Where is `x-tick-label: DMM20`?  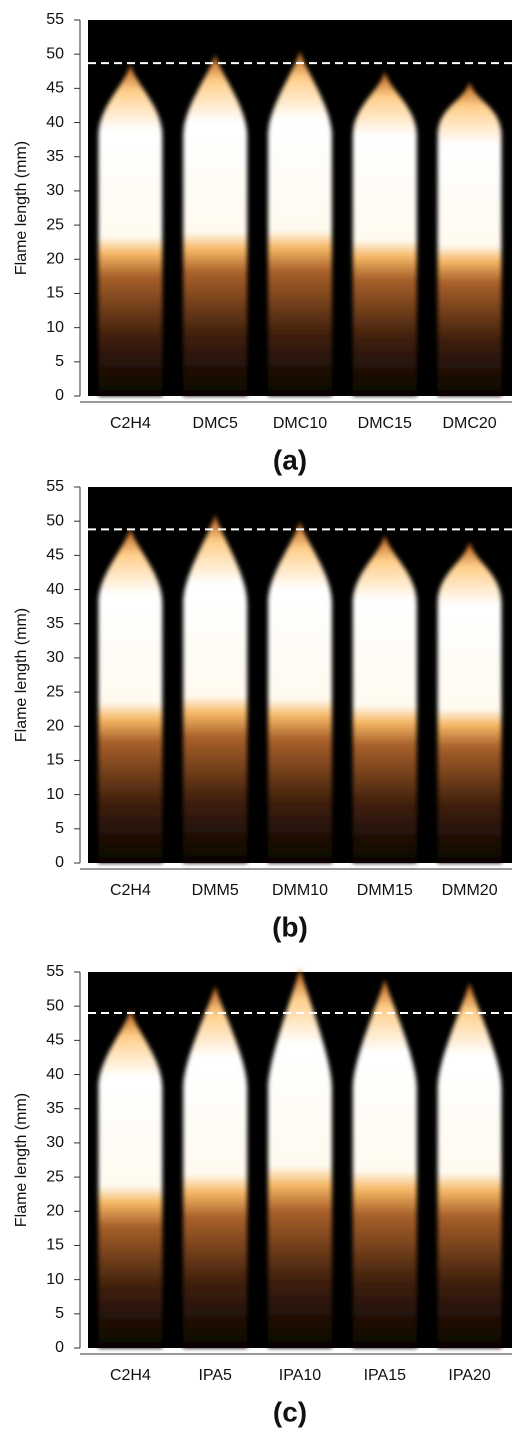
x-tick-label: DMM20 is located at coordinates (470, 890).